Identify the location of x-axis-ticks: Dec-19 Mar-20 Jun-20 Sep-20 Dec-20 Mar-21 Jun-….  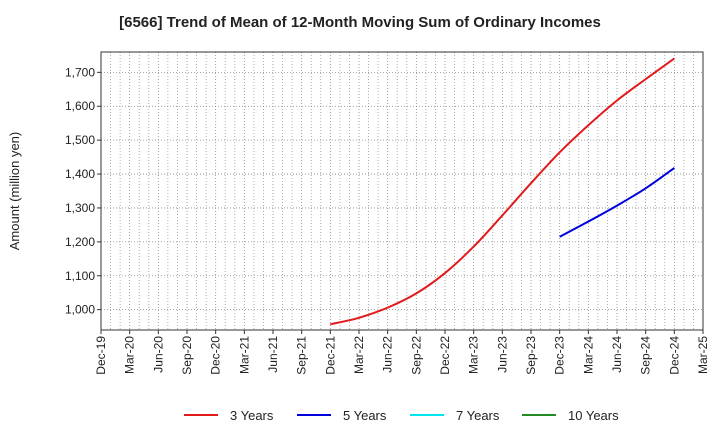
(402, 352).